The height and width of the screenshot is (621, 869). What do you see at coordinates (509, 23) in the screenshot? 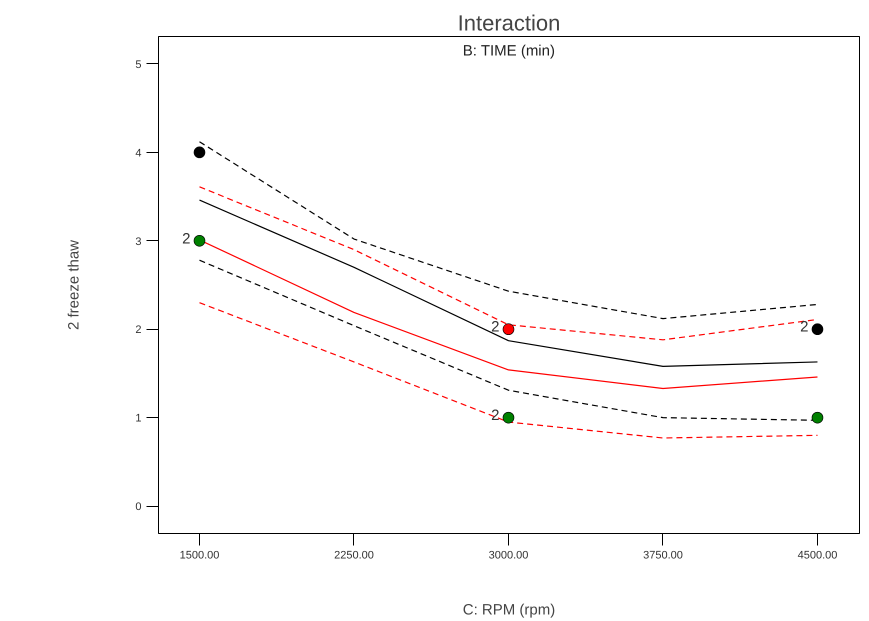
I see `chart-title: Interaction` at bounding box center [509, 23].